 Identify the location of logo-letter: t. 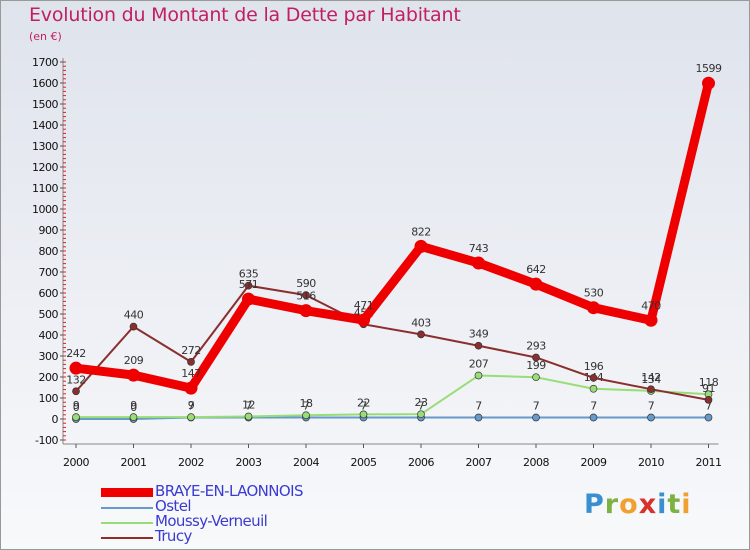
(674, 504).